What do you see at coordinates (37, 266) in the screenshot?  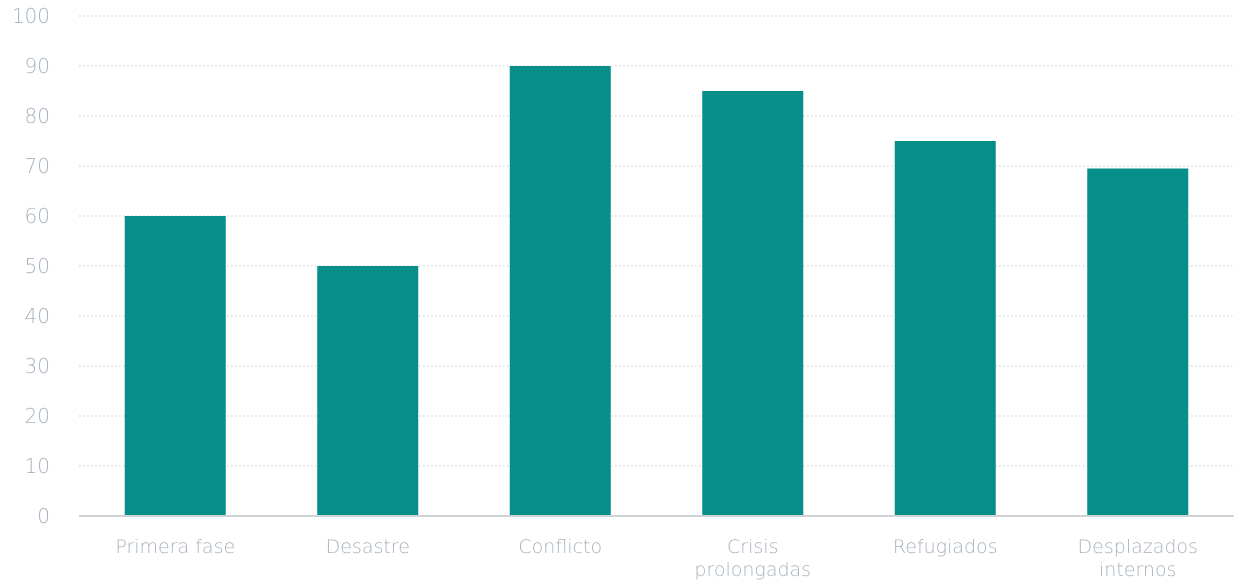 I see `y-tick-label: 50` at bounding box center [37, 266].